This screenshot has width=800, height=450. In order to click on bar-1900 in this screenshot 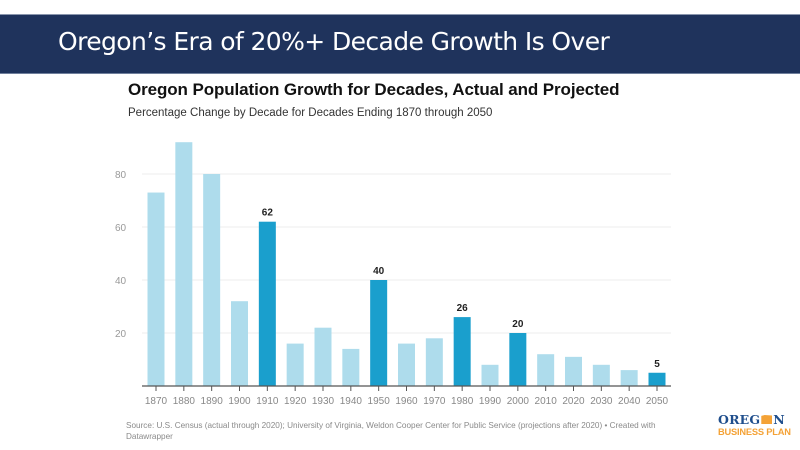, I will do `click(239, 343)`.